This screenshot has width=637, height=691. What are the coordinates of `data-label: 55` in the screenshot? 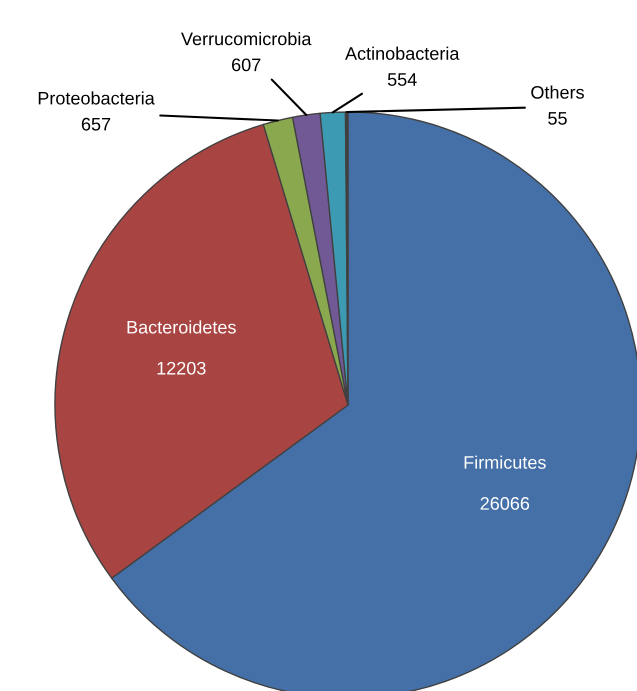 It's located at (557, 118).